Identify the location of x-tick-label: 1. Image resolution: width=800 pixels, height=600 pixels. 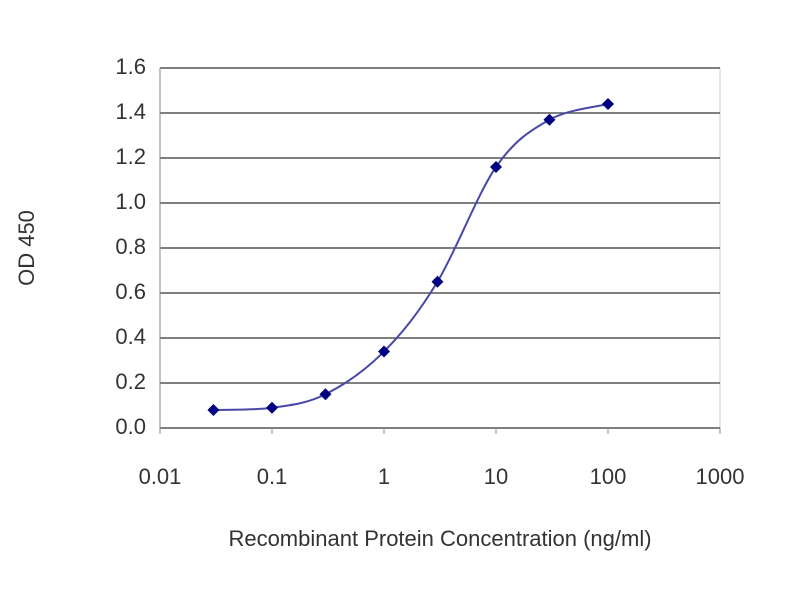
(384, 476).